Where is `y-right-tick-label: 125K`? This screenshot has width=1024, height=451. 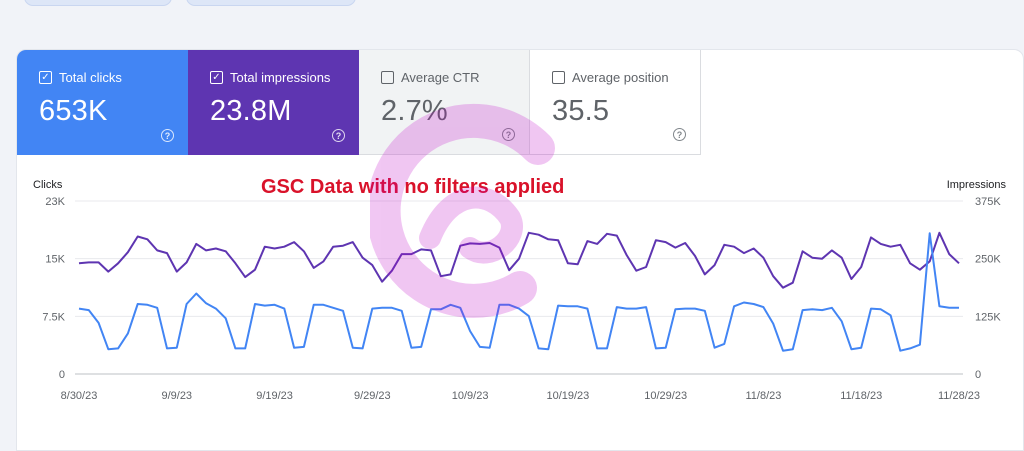
y-right-tick-label: 125K is located at coordinates (988, 317).